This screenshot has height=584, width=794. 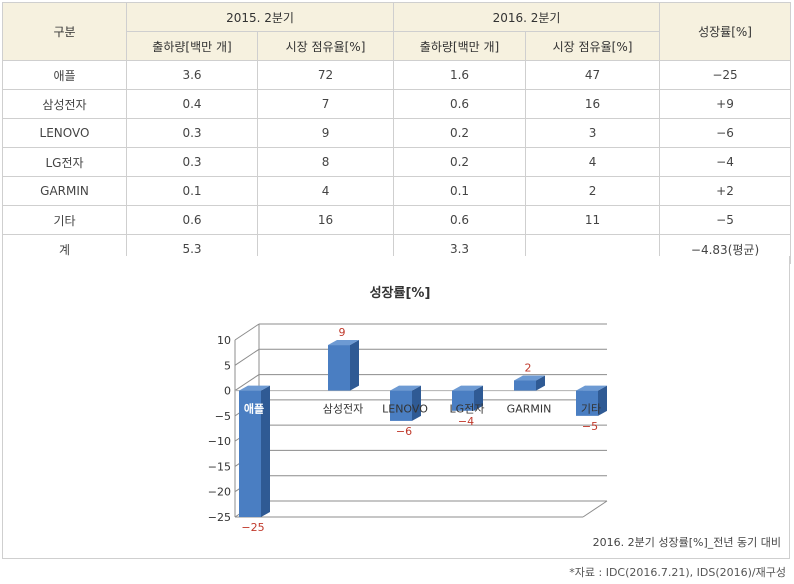 What do you see at coordinates (325, 220) in the screenshot?
I see `cell-share-2015: 16` at bounding box center [325, 220].